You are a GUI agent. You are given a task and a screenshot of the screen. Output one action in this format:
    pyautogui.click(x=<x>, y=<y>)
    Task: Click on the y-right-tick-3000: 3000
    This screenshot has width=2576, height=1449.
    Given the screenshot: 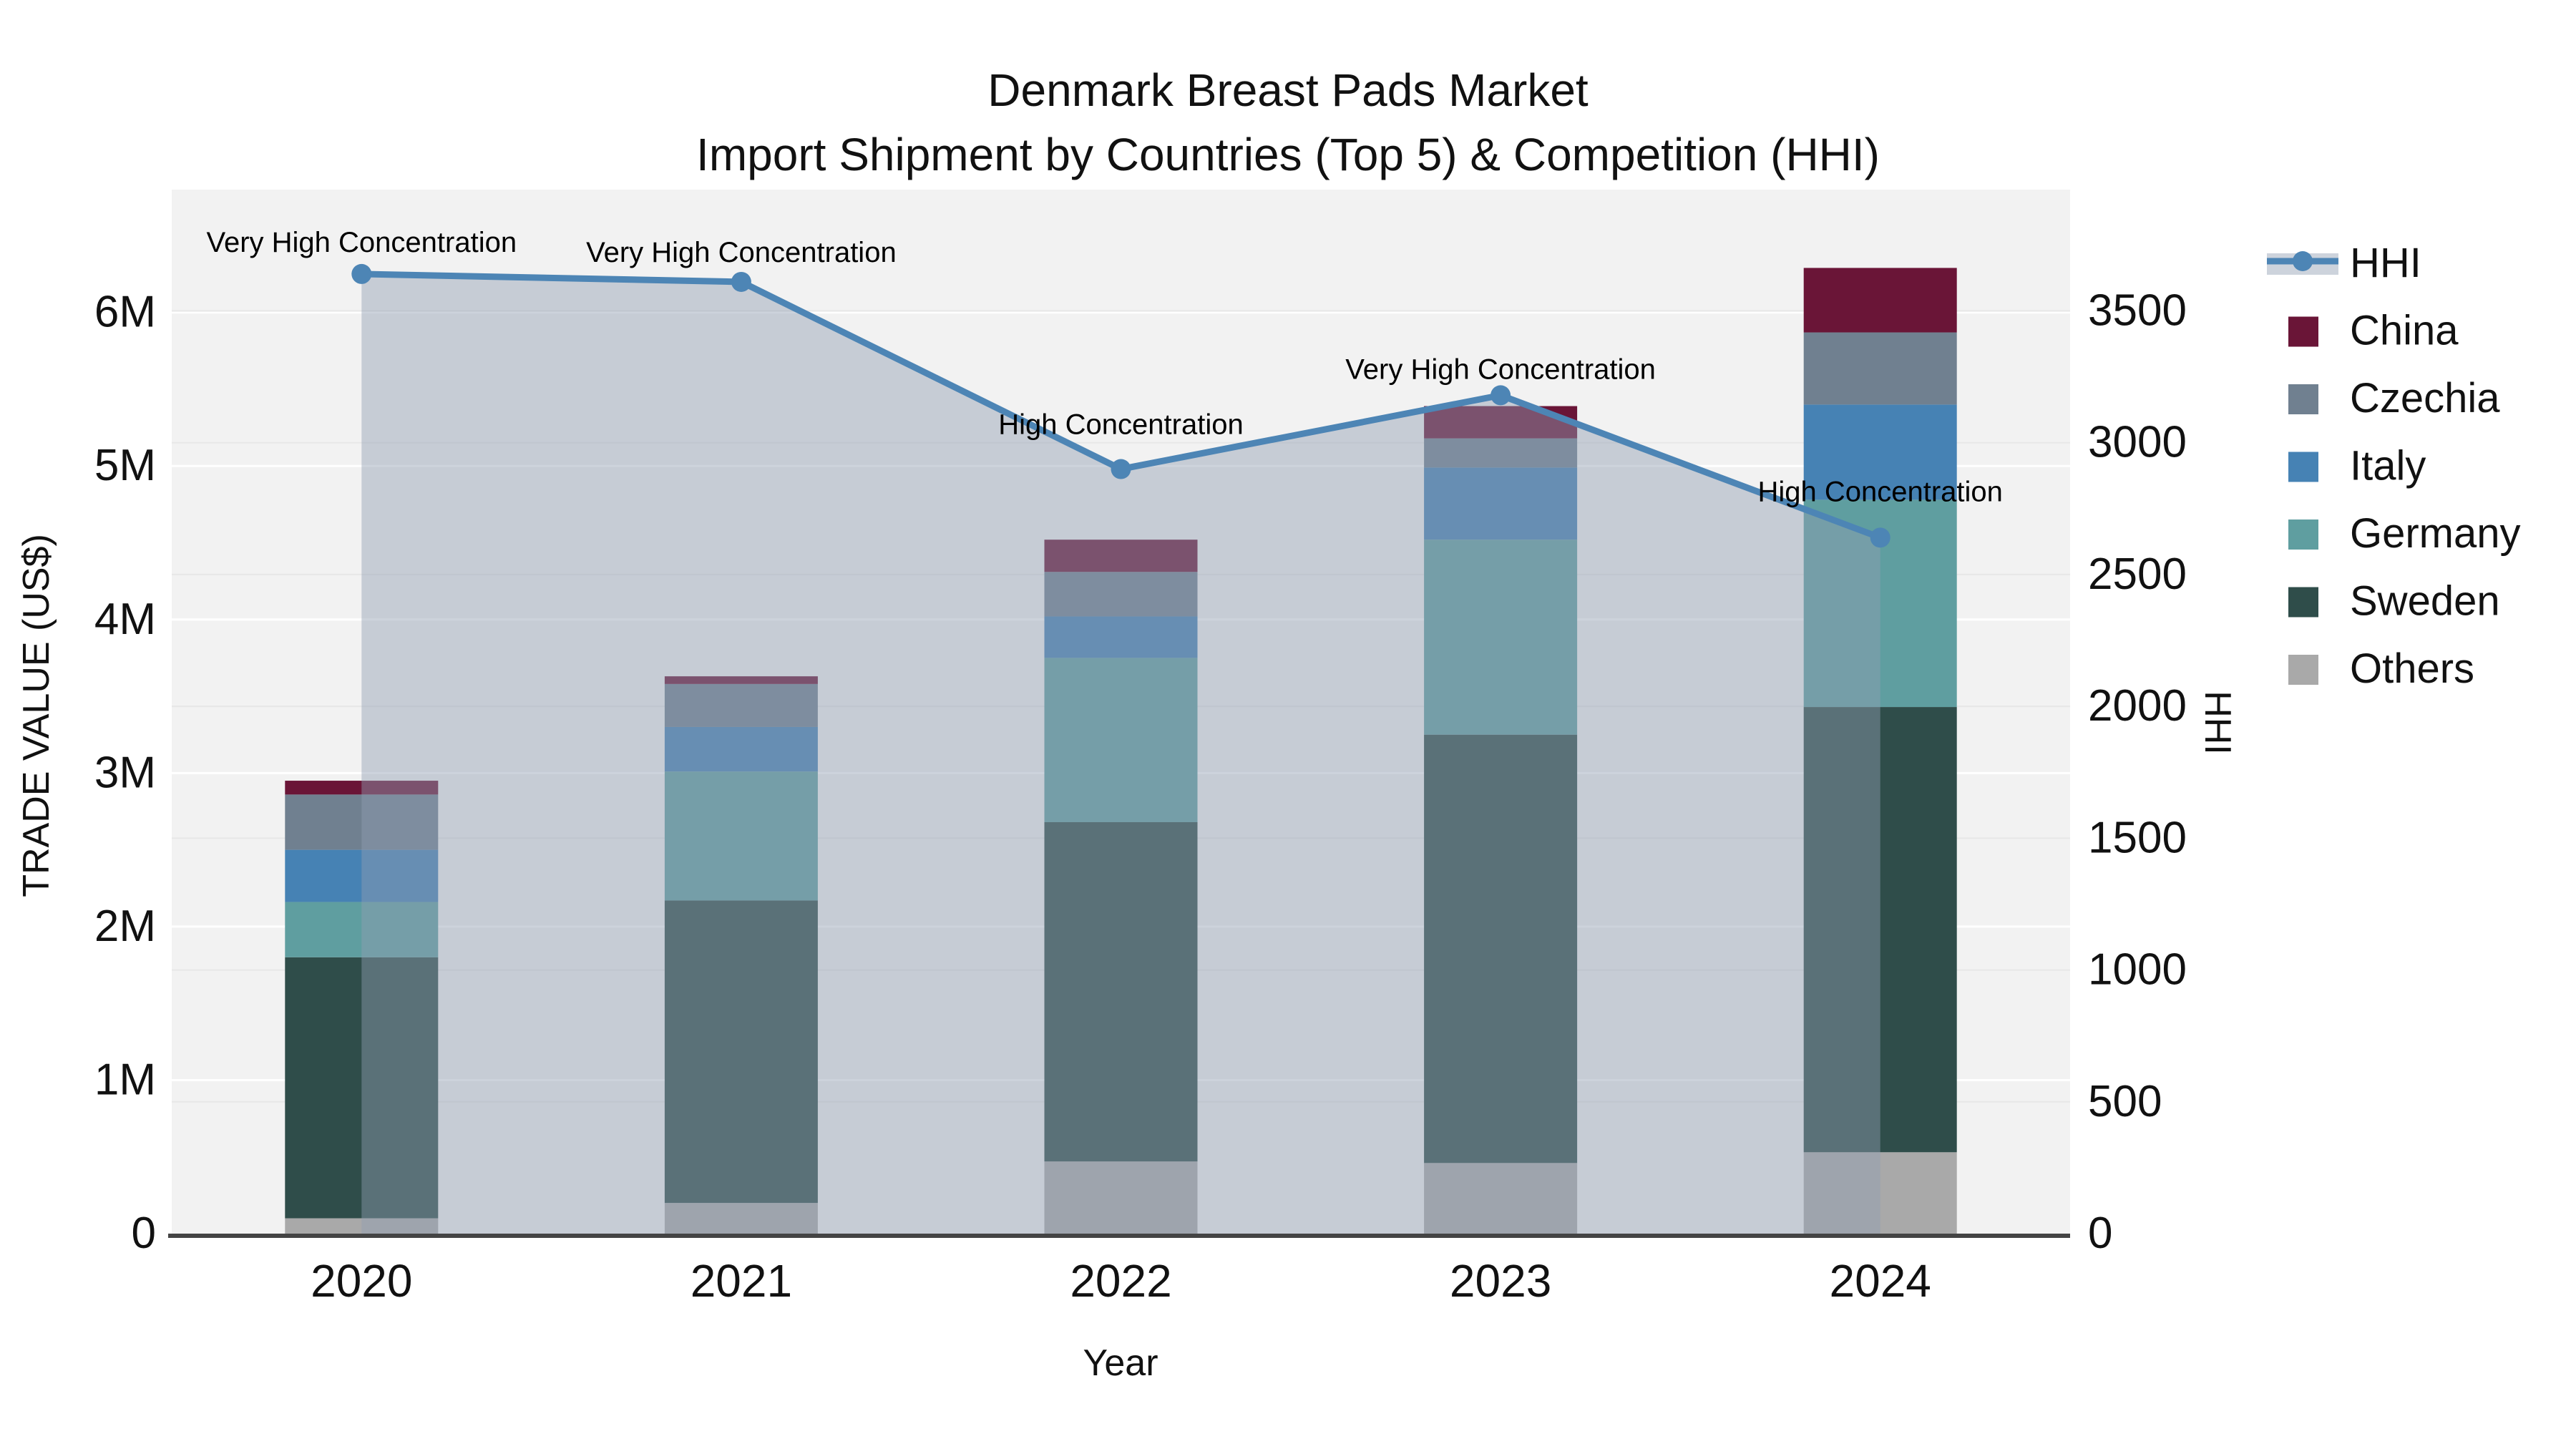 What is the action you would take?
    pyautogui.click(x=2137, y=442)
    